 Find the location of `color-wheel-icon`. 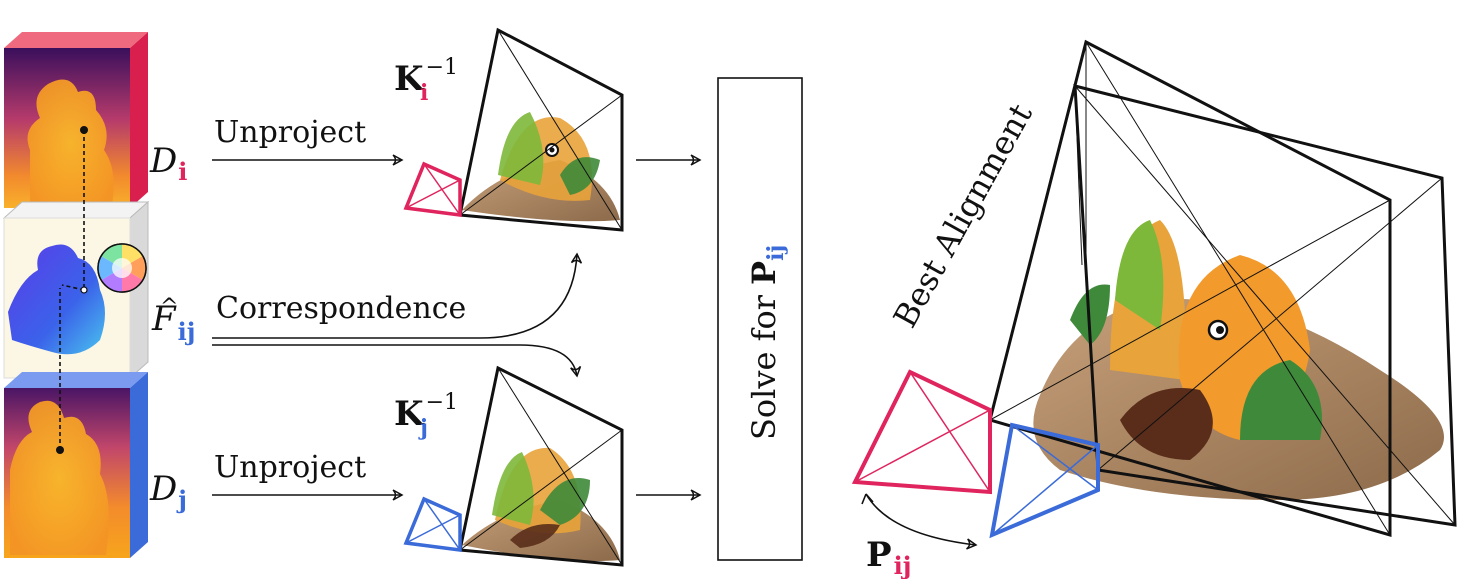

color-wheel-icon is located at coordinates (122, 268).